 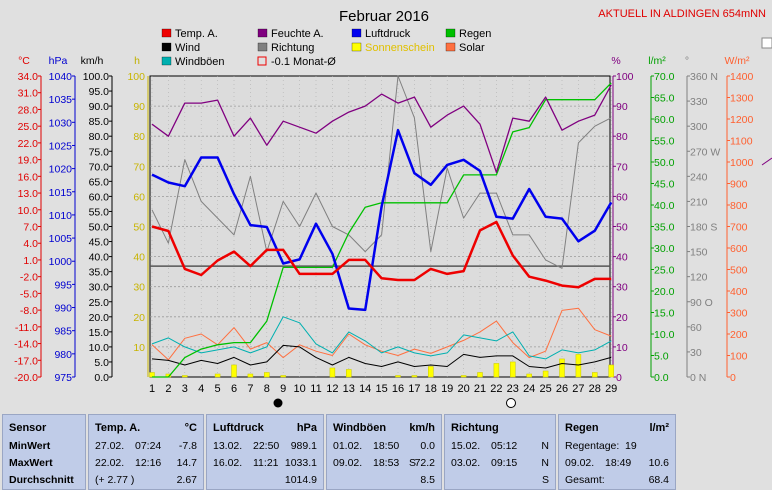 What do you see at coordinates (300, 480) in the screenshot?
I see `press-avg-val: 1014.9` at bounding box center [300, 480].